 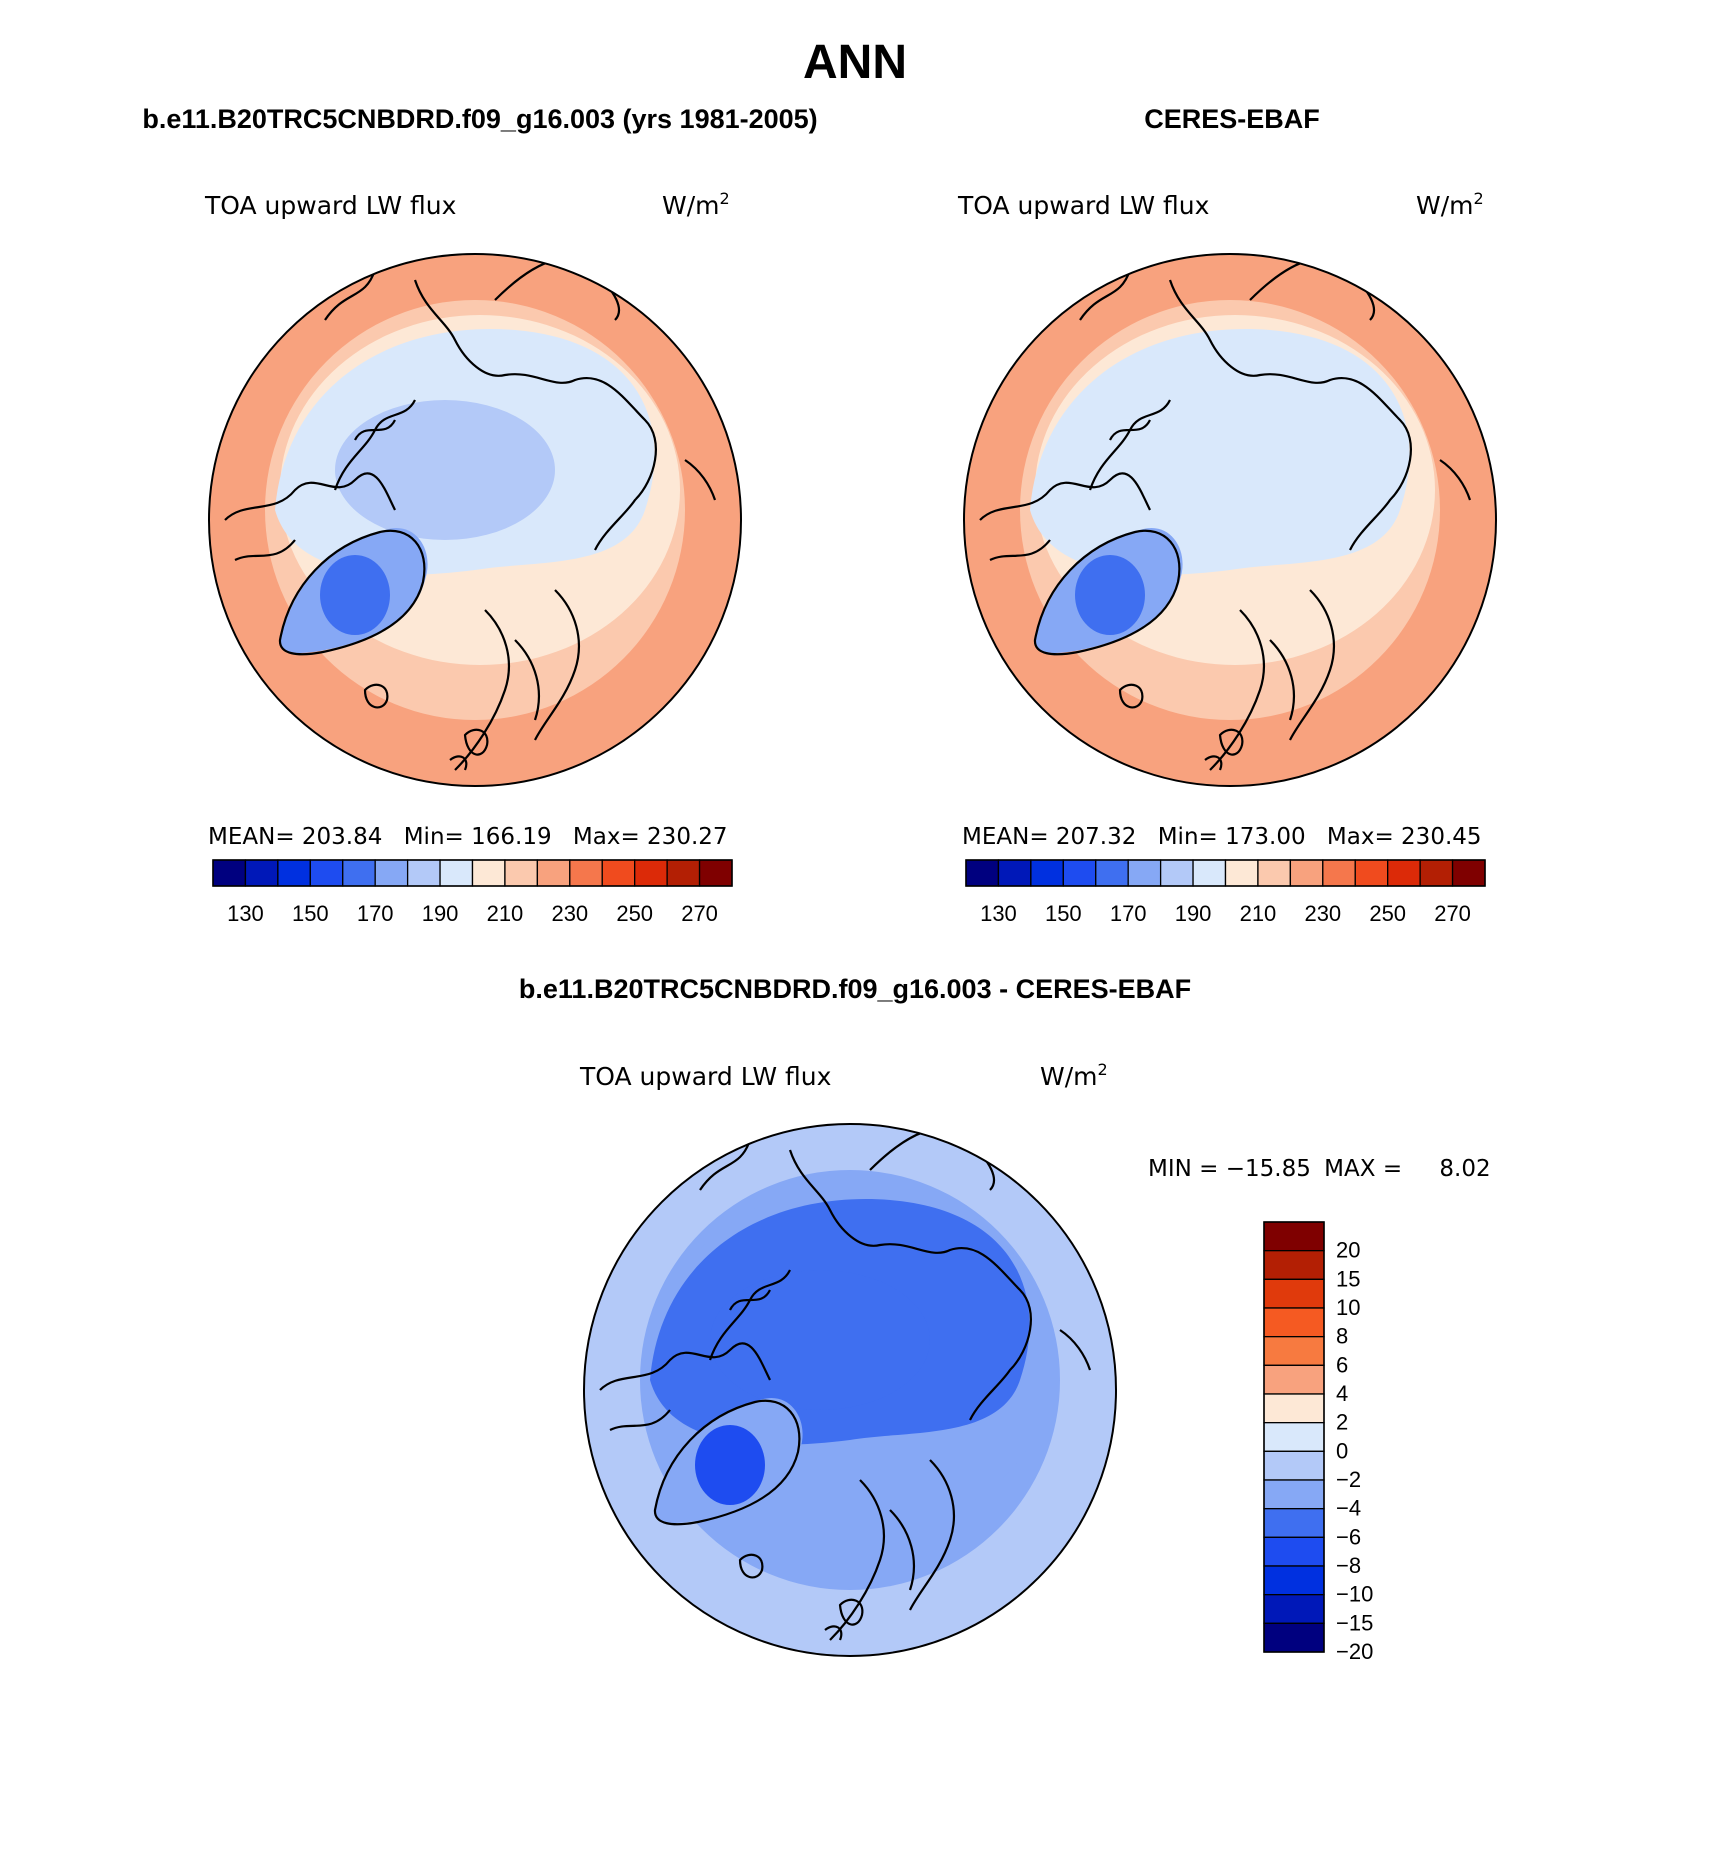 What do you see at coordinates (1479, 198) in the screenshot?
I see `units-exponent: 2` at bounding box center [1479, 198].